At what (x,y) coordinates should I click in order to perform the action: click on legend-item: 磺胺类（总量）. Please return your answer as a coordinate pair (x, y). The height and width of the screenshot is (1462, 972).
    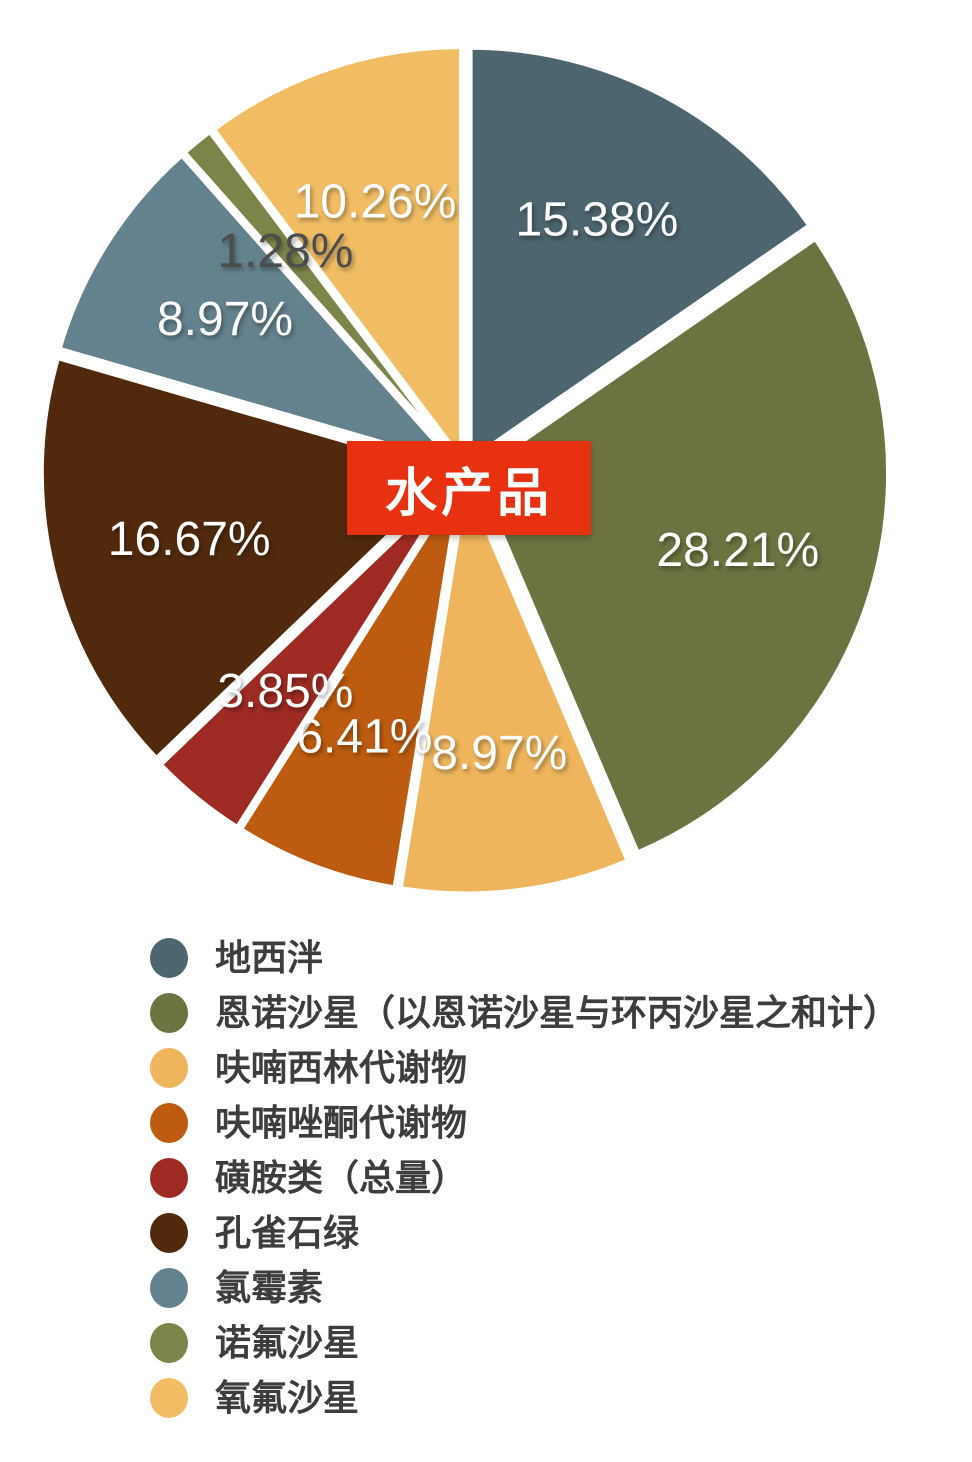
    Looking at the image, I should click on (524, 1177).